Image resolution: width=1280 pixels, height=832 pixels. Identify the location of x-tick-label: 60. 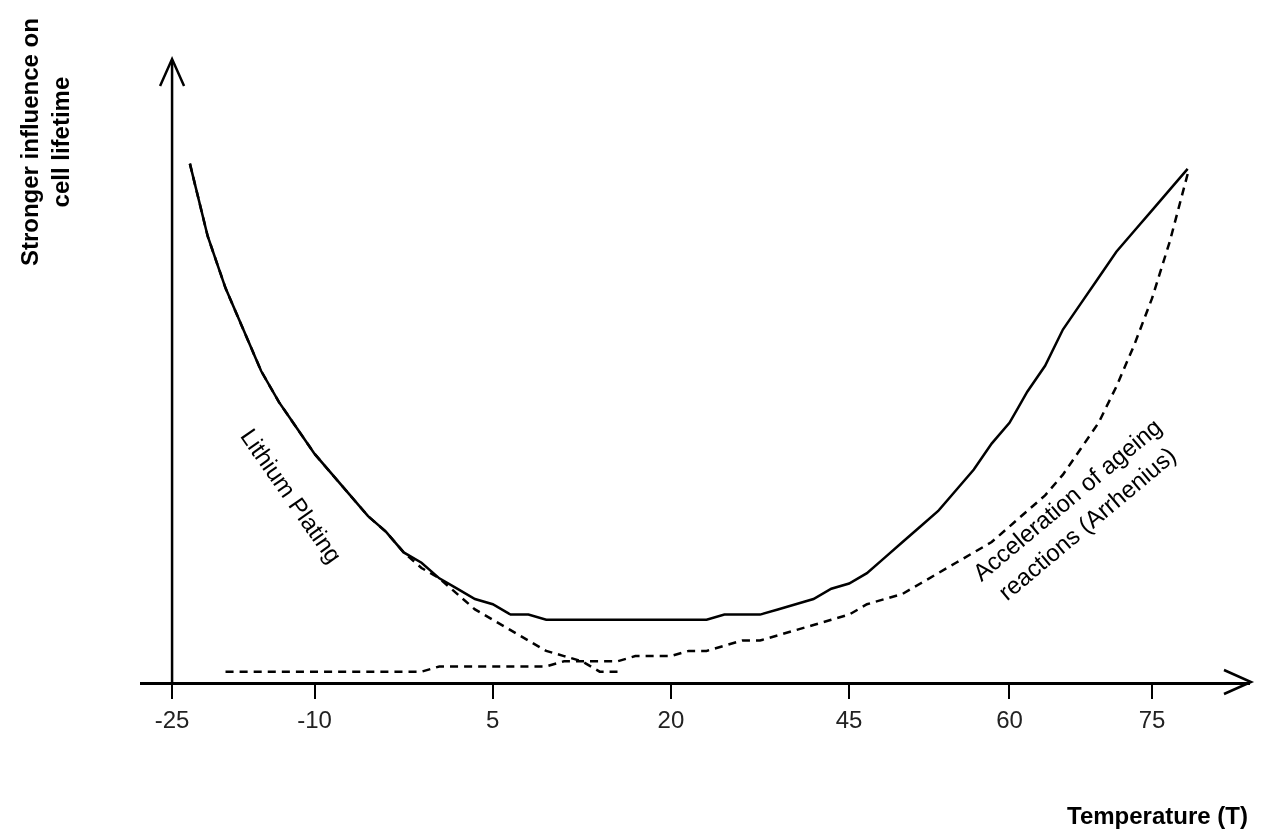
(1009, 719).